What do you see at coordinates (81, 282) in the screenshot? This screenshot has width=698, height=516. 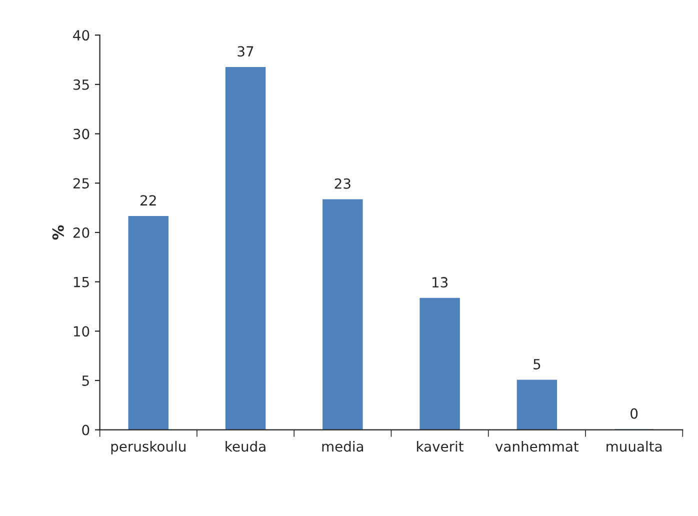 I see `y-tick-label: 15` at bounding box center [81, 282].